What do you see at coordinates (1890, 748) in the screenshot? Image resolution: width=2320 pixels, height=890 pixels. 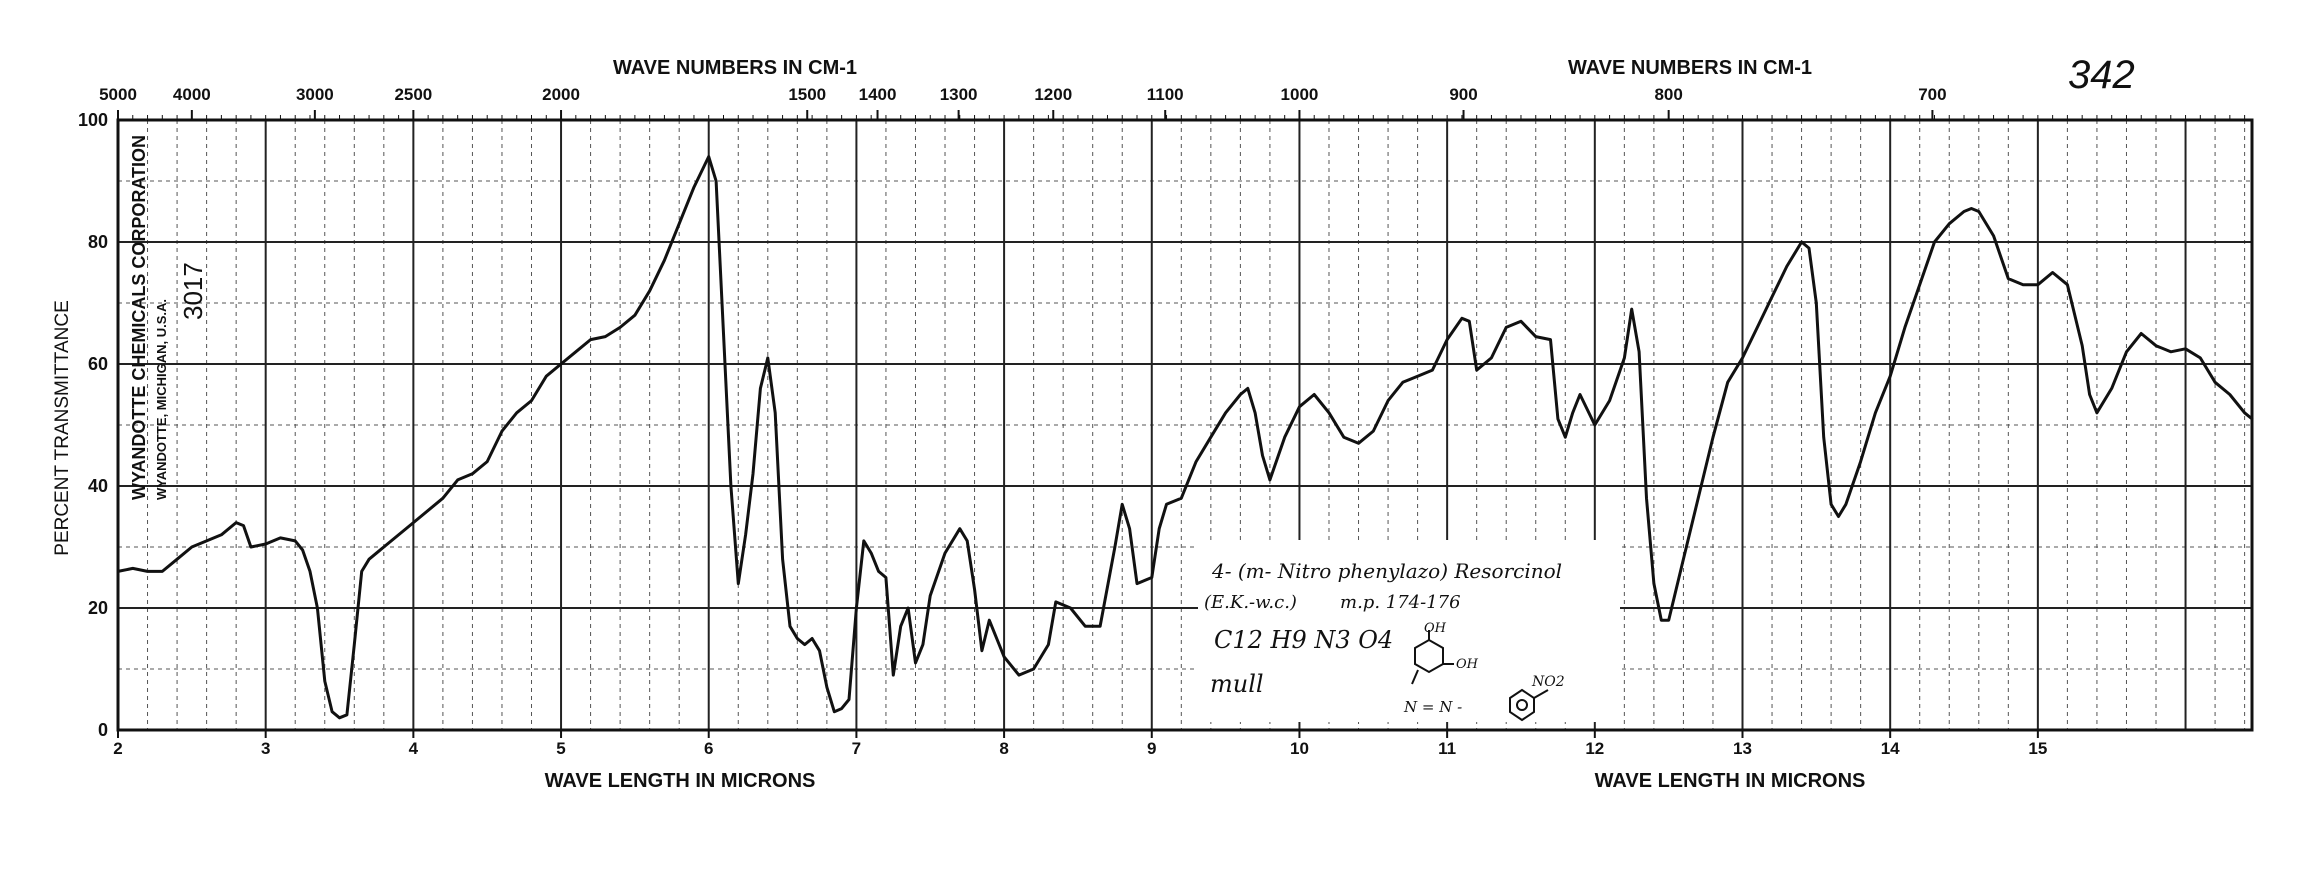 I see `x-tick-label: 14` at bounding box center [1890, 748].